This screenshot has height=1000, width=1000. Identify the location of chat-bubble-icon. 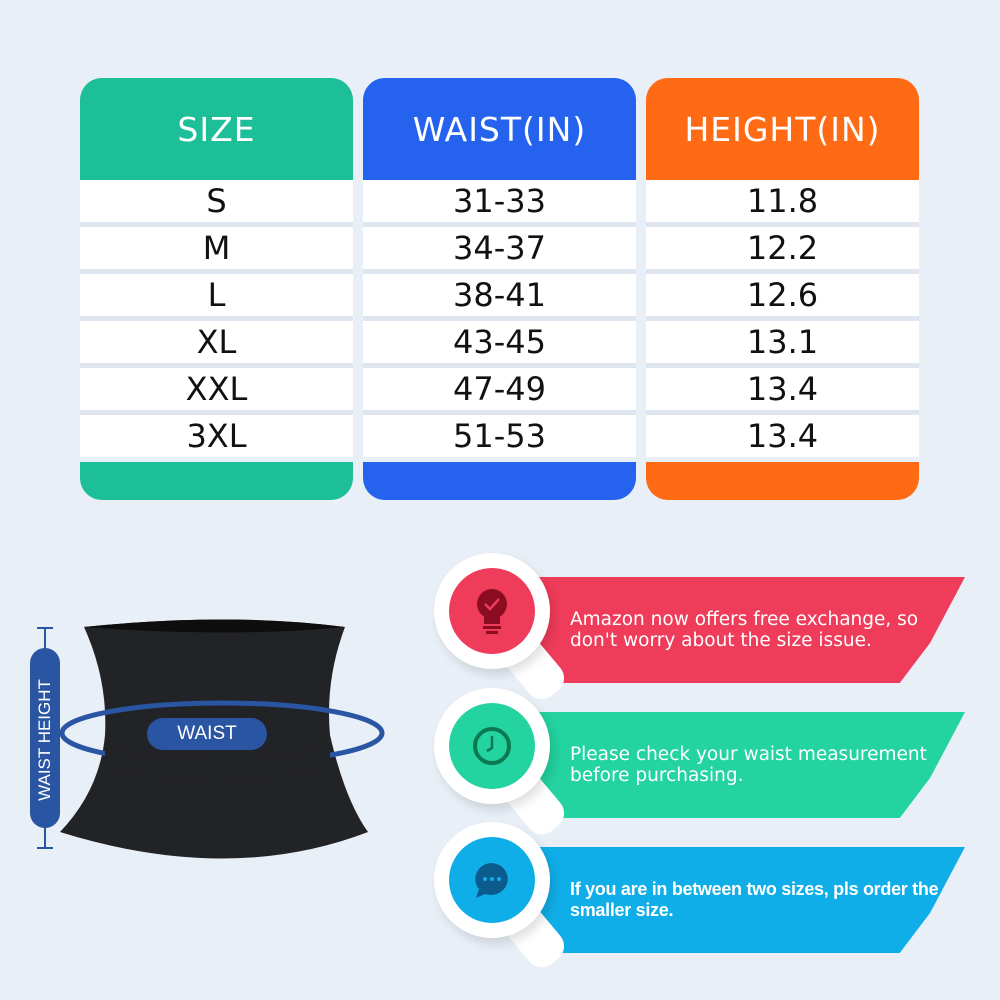
(491, 880).